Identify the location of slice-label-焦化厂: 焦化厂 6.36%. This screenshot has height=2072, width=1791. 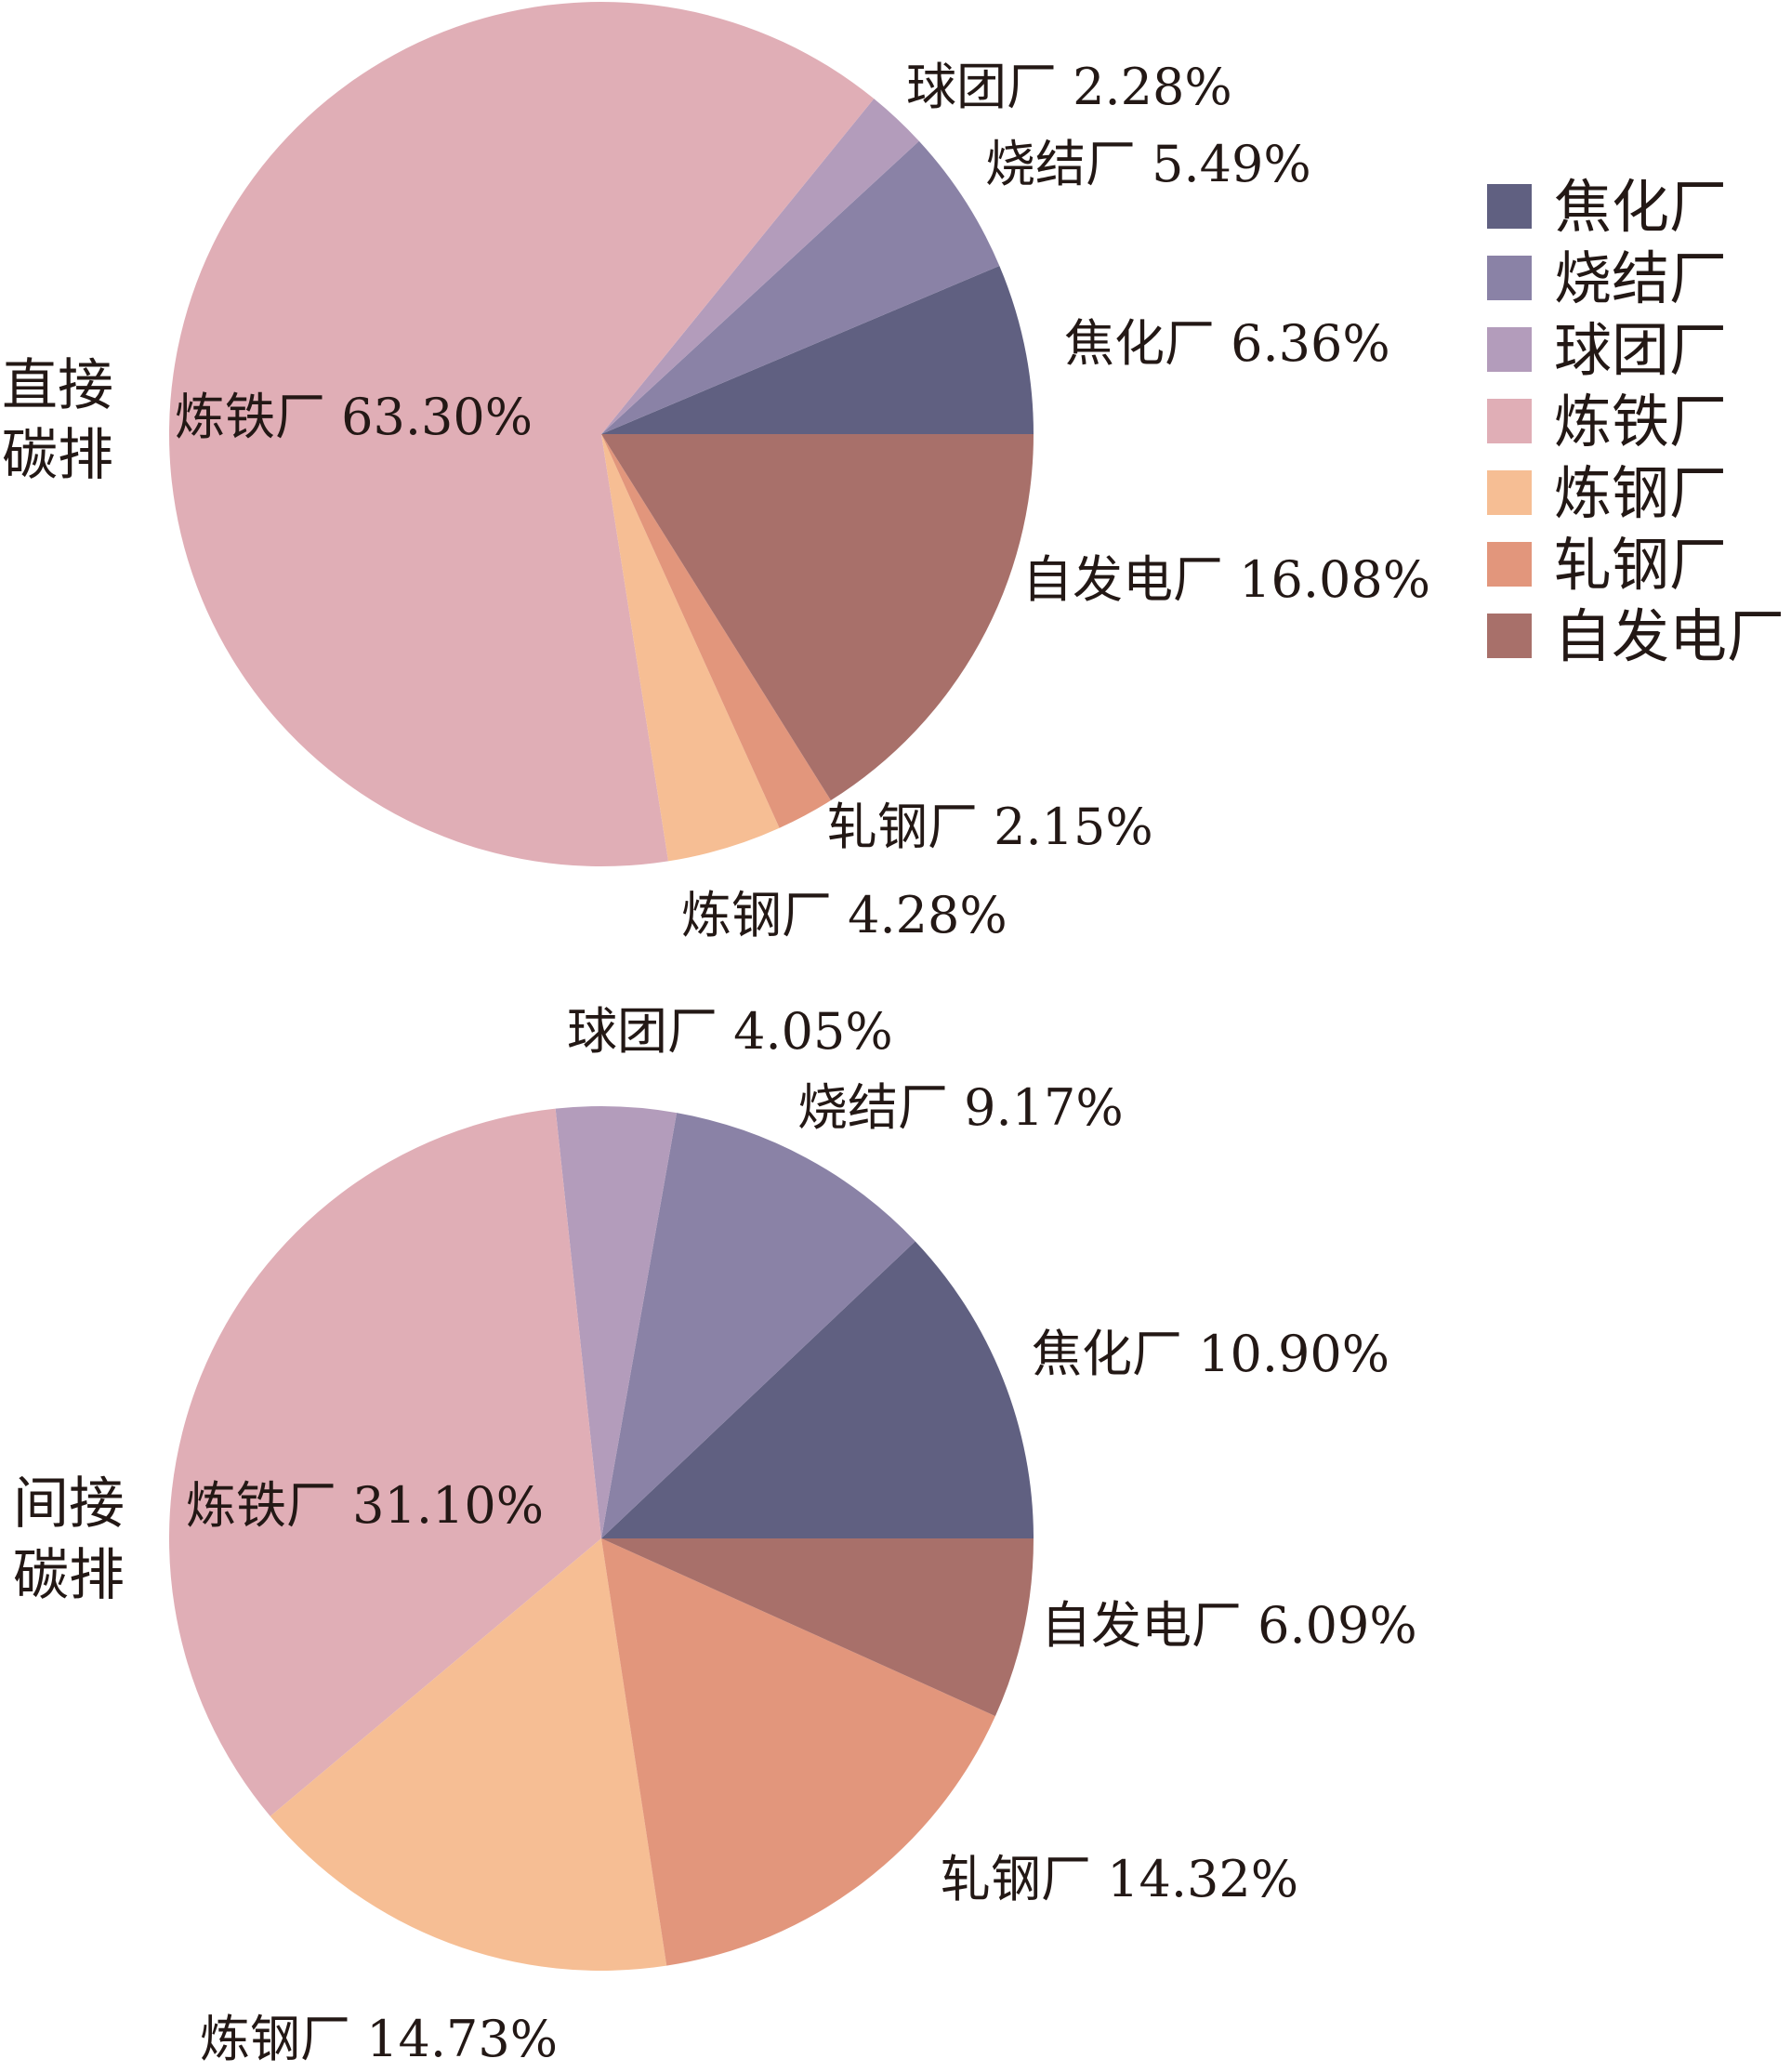
(1227, 343).